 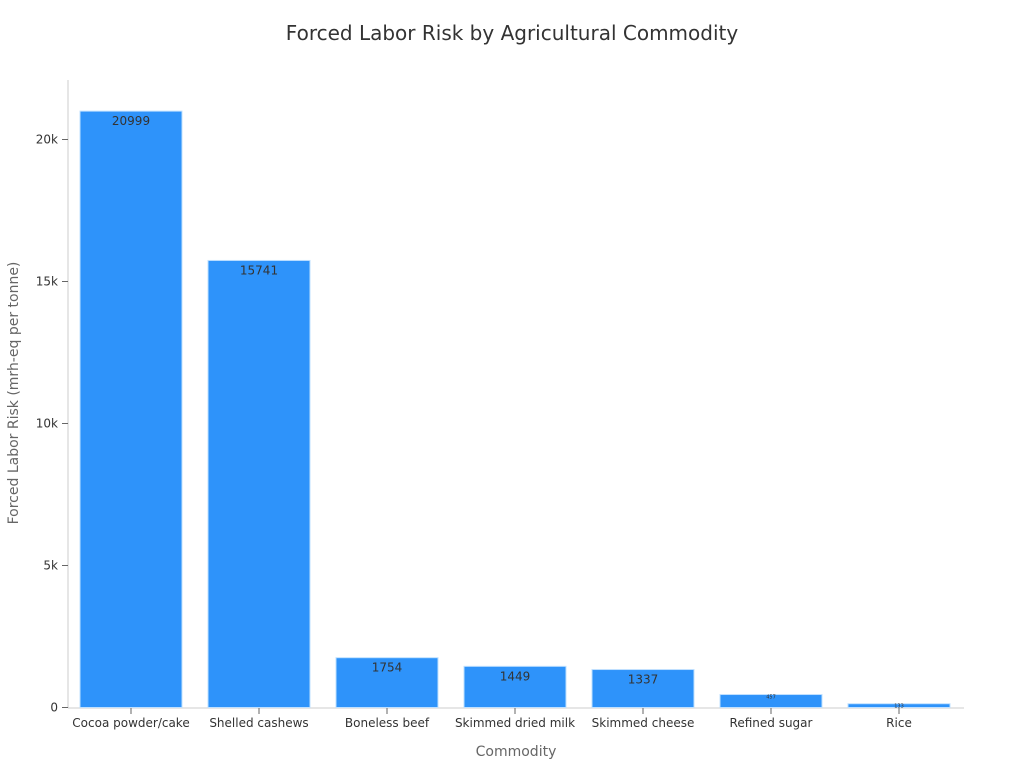 What do you see at coordinates (643, 723) in the screenshot?
I see `x-tick-label: Skimmed cheese` at bounding box center [643, 723].